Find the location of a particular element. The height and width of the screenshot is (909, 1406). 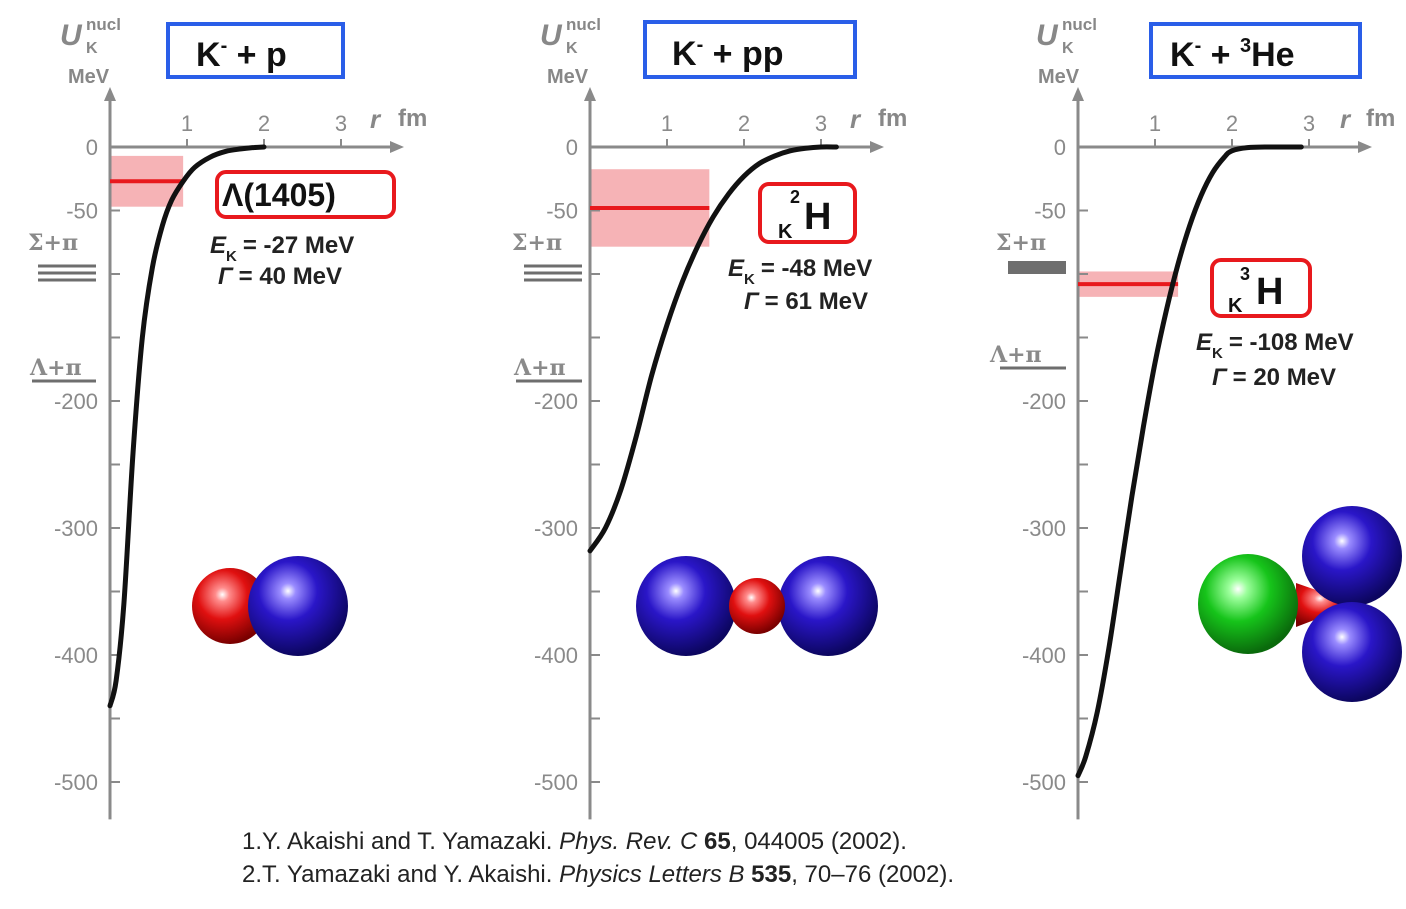

state-label-sup: 3 is located at coordinates (1245, 274).